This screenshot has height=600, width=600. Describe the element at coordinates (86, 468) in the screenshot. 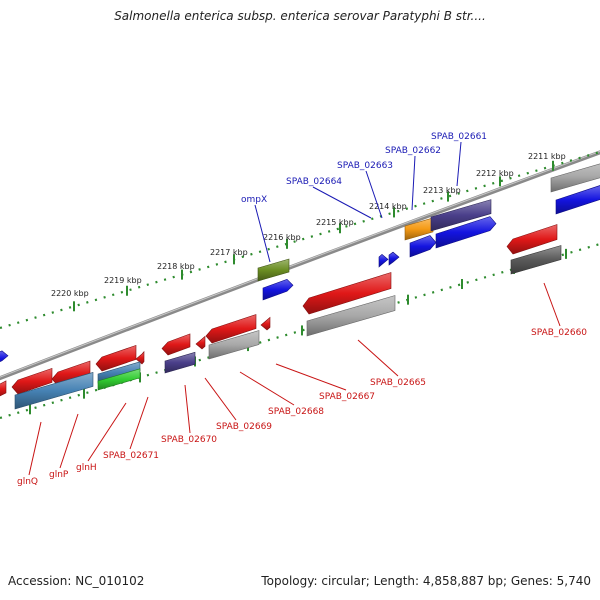

I see `gene-label-reverse: glnH` at that location.